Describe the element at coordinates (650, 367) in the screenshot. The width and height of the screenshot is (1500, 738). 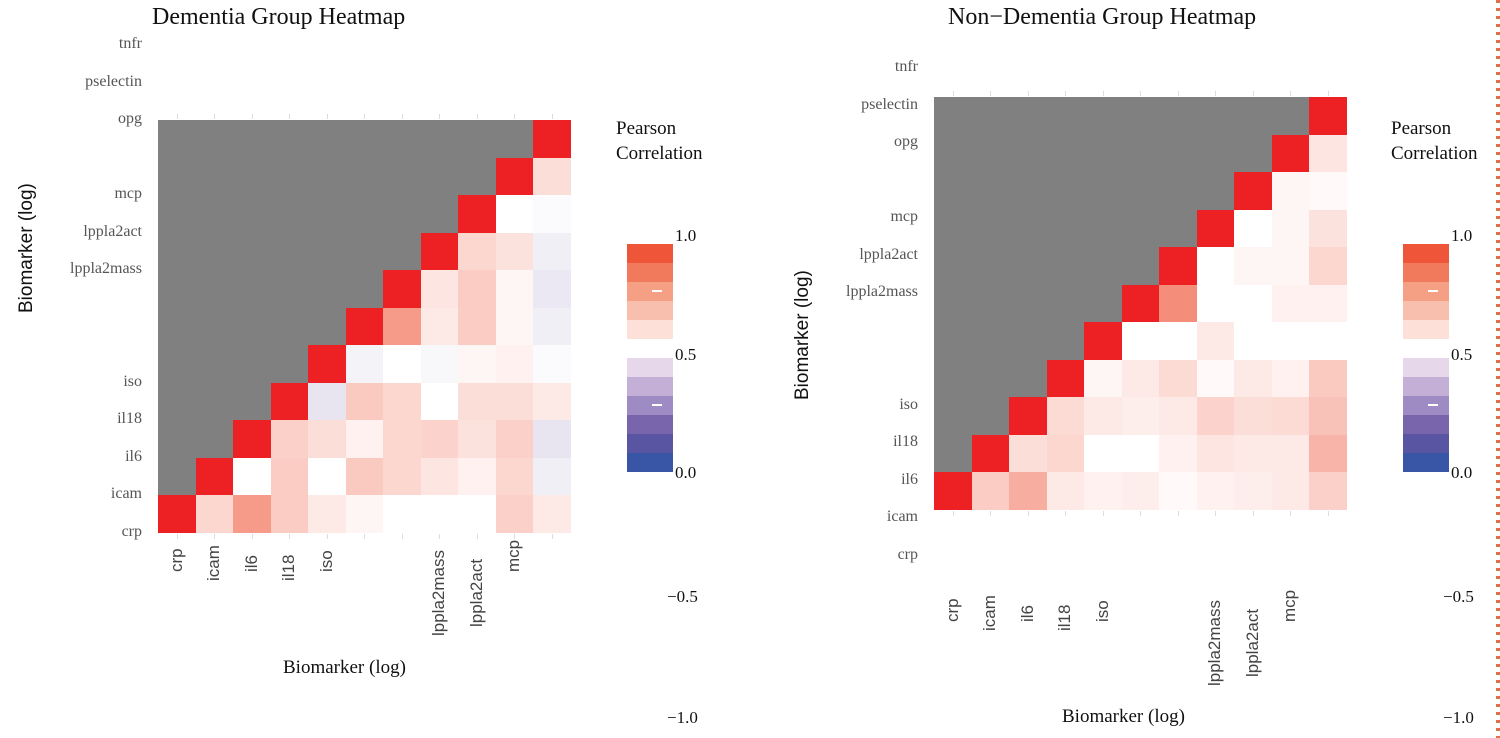
I see `legend-step-negative` at that location.